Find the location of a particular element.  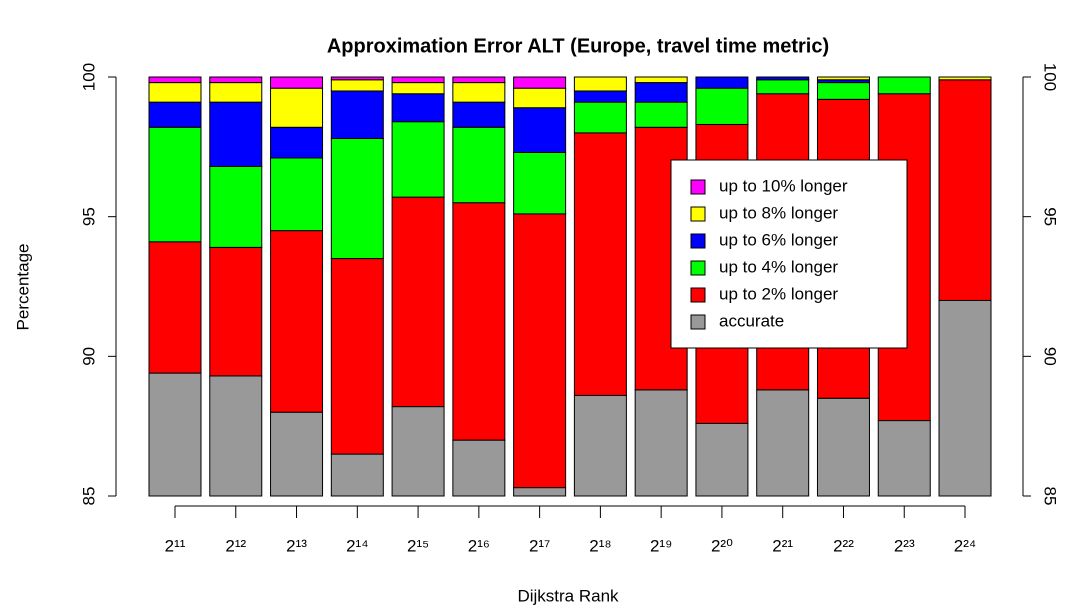

x-tick-label: 2²² is located at coordinates (843, 545).